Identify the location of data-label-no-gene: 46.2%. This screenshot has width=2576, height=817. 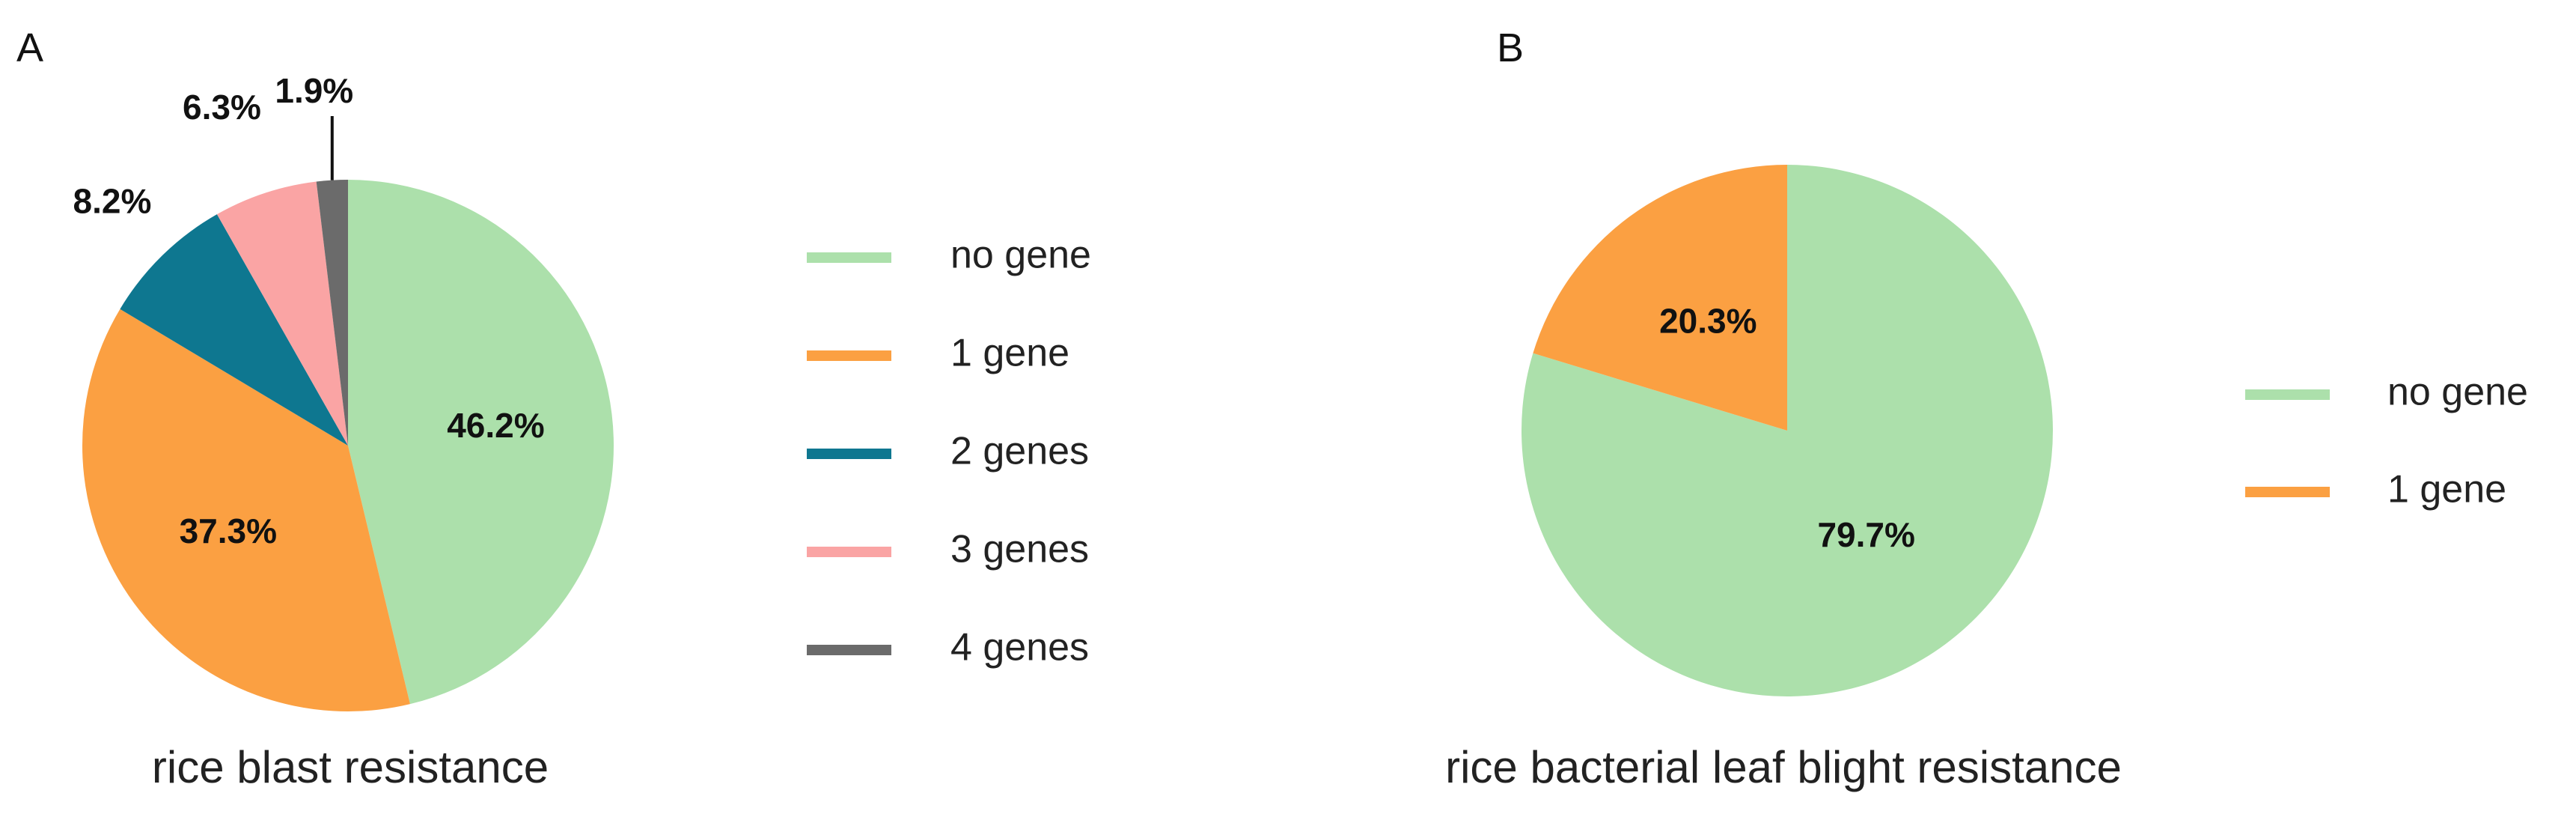
(495, 426).